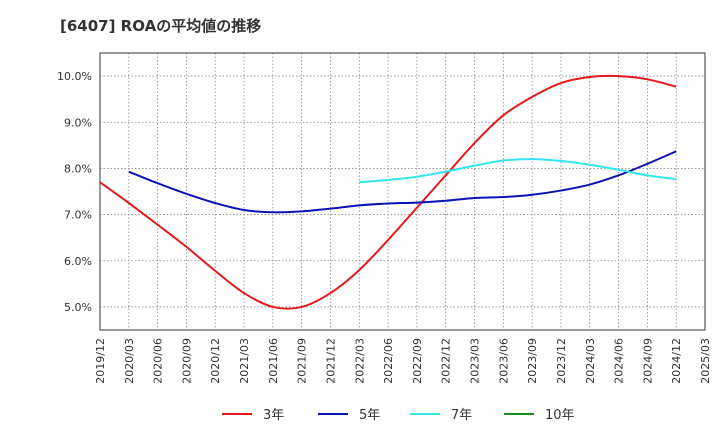 The height and width of the screenshot is (440, 720). What do you see at coordinates (330, 361) in the screenshot?
I see `x-tick-label: 2021/12` at bounding box center [330, 361].